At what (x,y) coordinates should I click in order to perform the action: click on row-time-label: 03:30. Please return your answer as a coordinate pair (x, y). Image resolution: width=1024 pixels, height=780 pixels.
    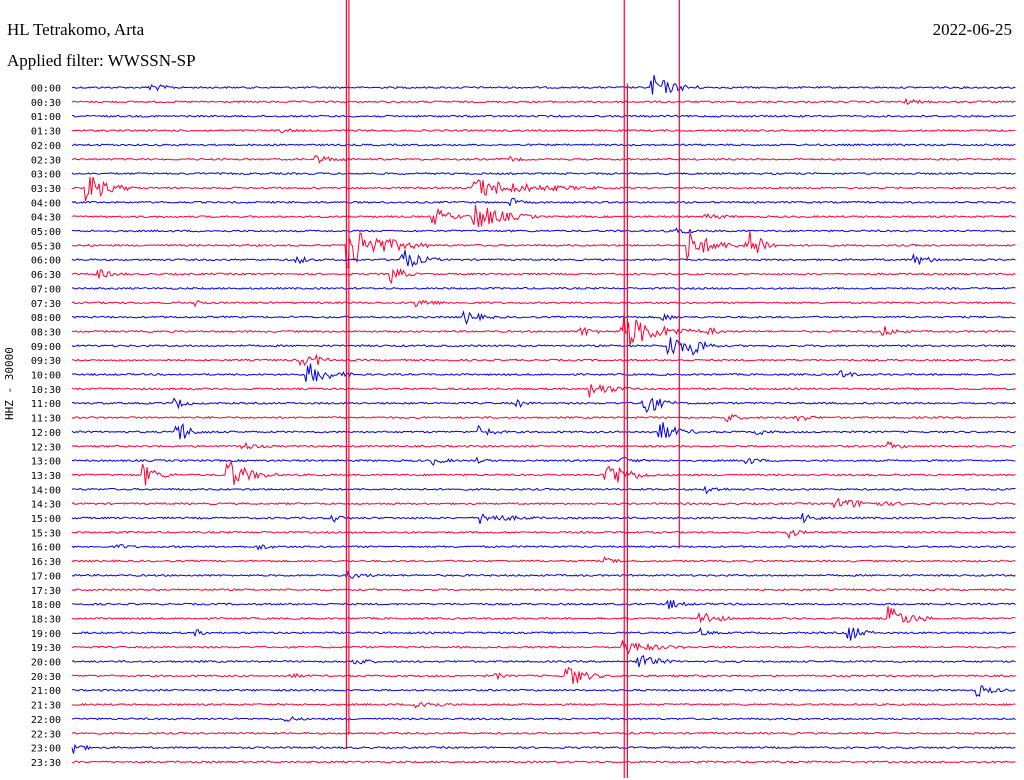
    Looking at the image, I should click on (46, 189).